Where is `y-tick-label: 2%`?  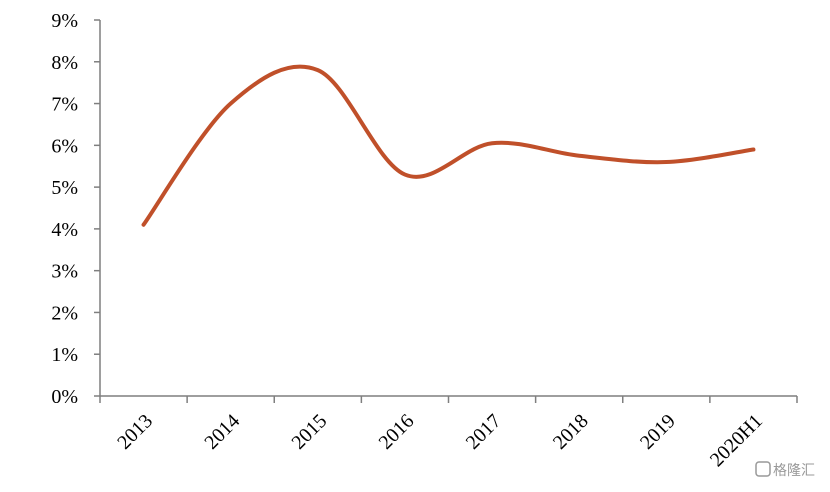 y-tick-label: 2% is located at coordinates (64, 313).